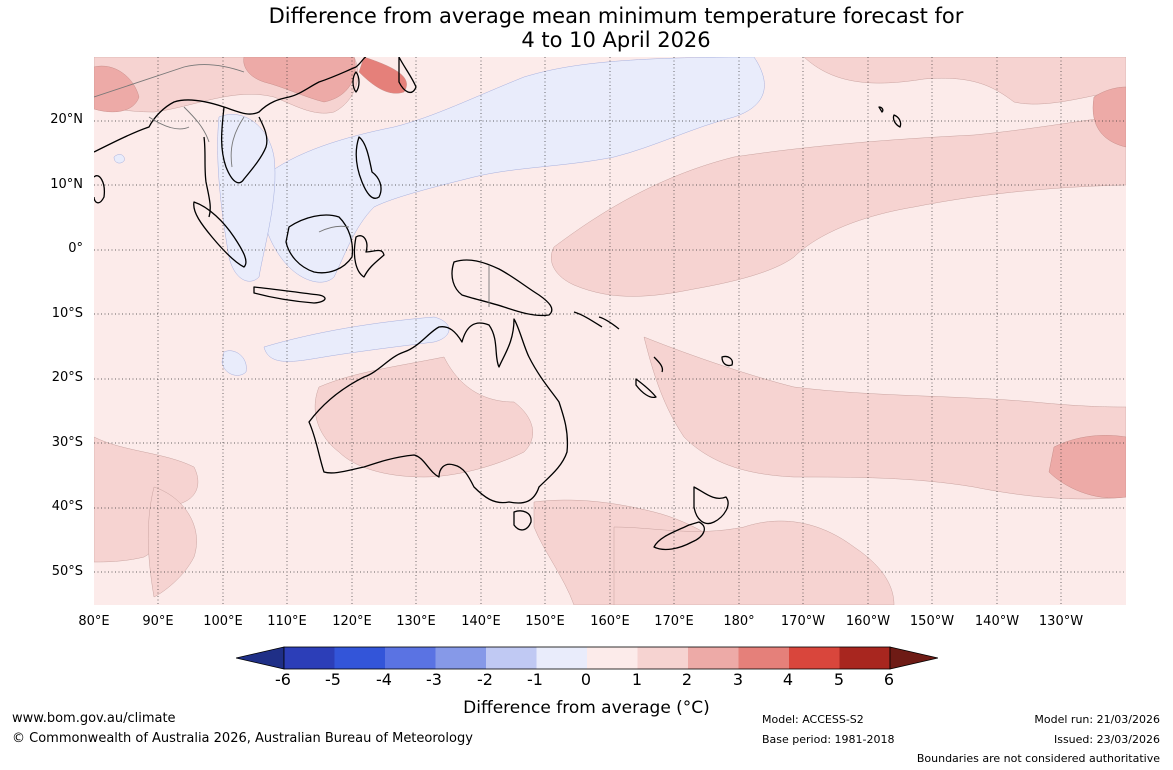 The image size is (1173, 770). I want to click on model-name: Model: ACCESS-S2, so click(813, 719).